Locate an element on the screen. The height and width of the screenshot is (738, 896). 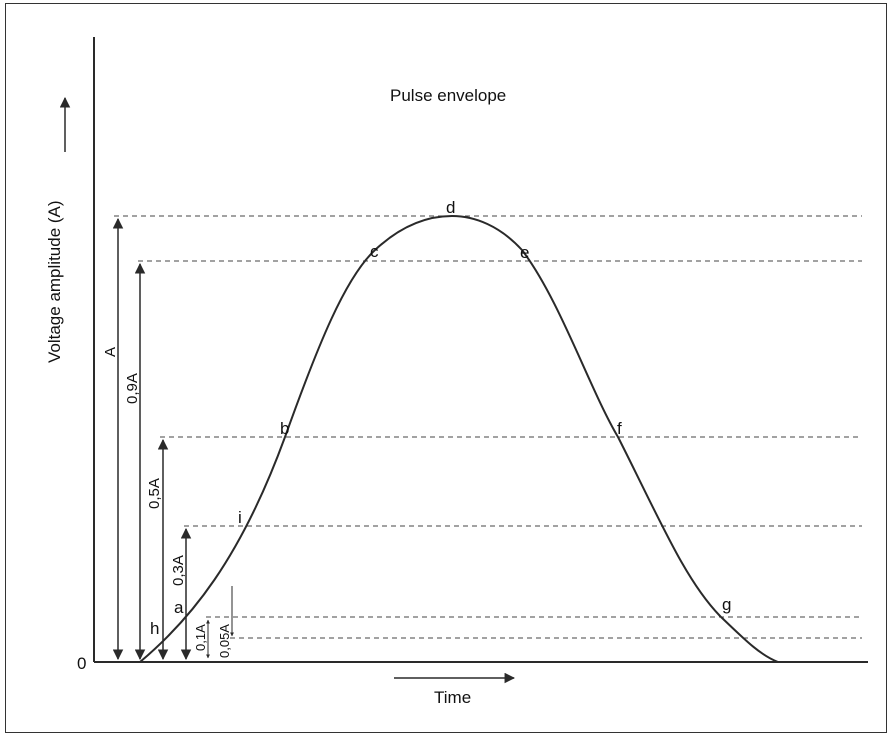
level-label-A: A is located at coordinates (110, 352).